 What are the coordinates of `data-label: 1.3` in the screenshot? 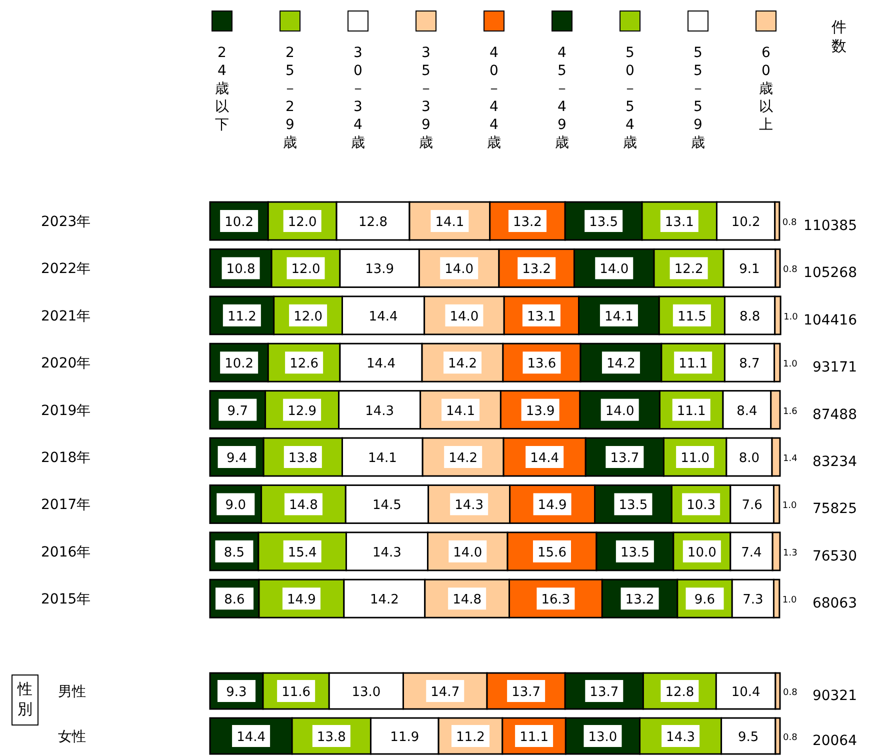 It's located at (790, 553).